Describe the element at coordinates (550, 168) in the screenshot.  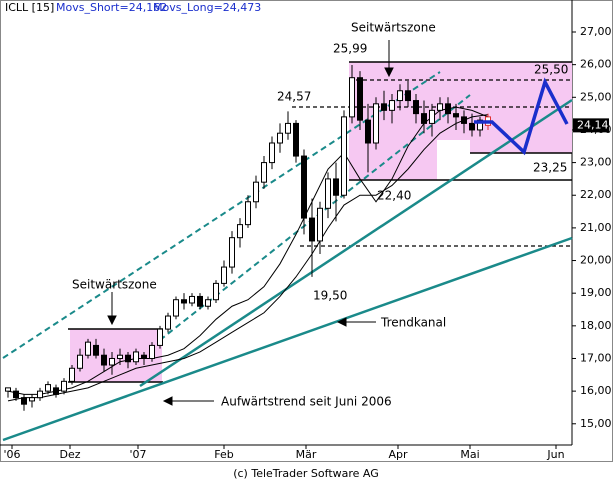
I see `annotation: 23,25` at that location.